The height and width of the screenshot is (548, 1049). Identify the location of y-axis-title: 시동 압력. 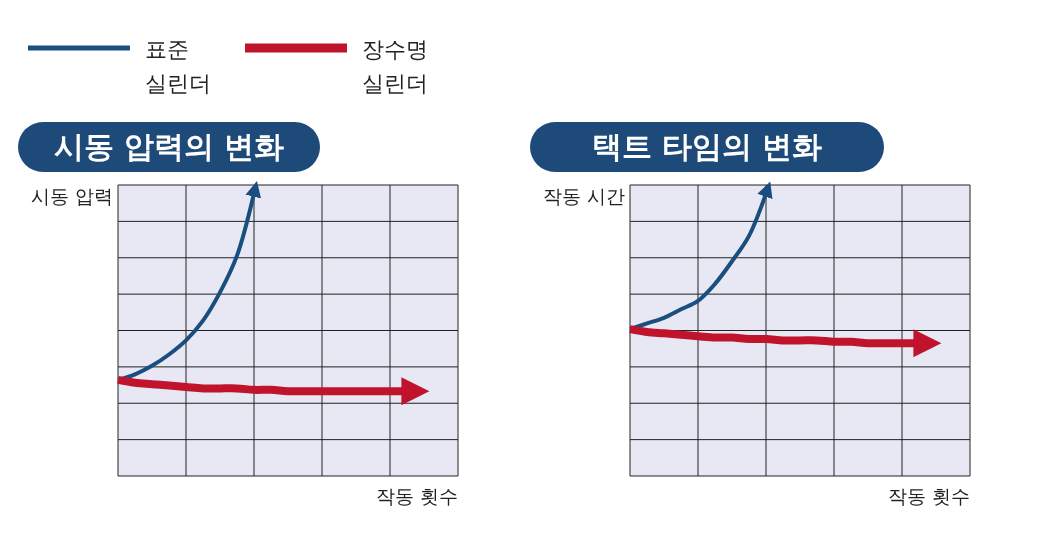
(71, 196).